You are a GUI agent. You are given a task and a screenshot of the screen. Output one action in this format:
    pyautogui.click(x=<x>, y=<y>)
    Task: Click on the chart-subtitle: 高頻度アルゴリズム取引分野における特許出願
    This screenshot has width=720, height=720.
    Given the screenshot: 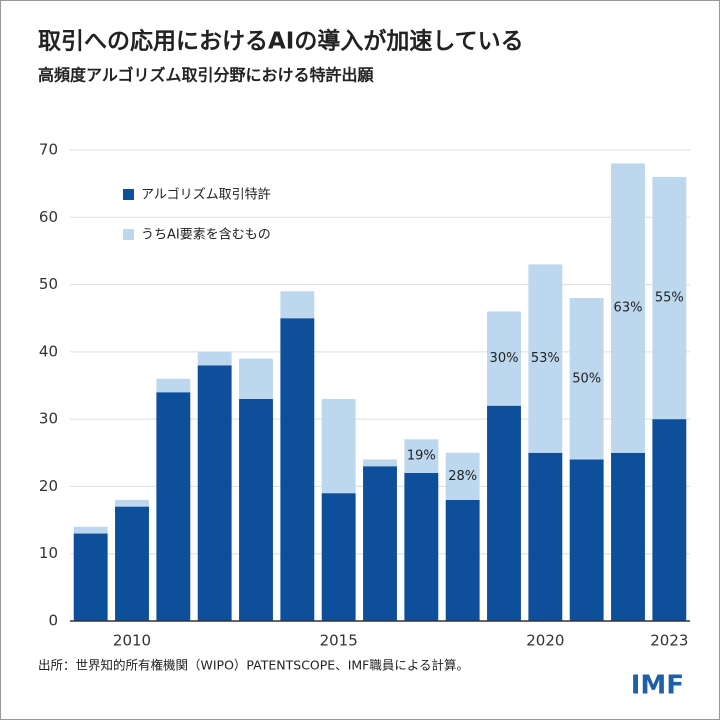 What is the action you would take?
    pyautogui.click(x=206, y=75)
    